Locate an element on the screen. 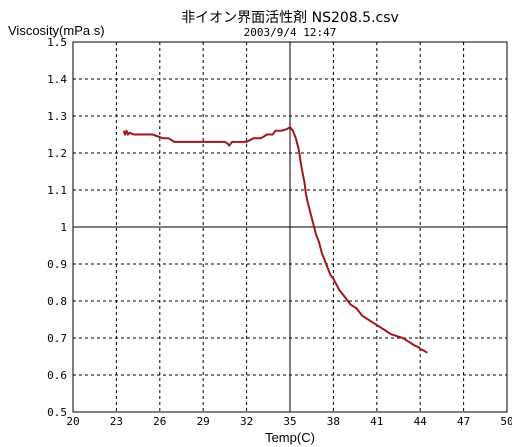 This screenshot has width=512, height=447. y-tick-label: 0.7 is located at coordinates (57, 338).